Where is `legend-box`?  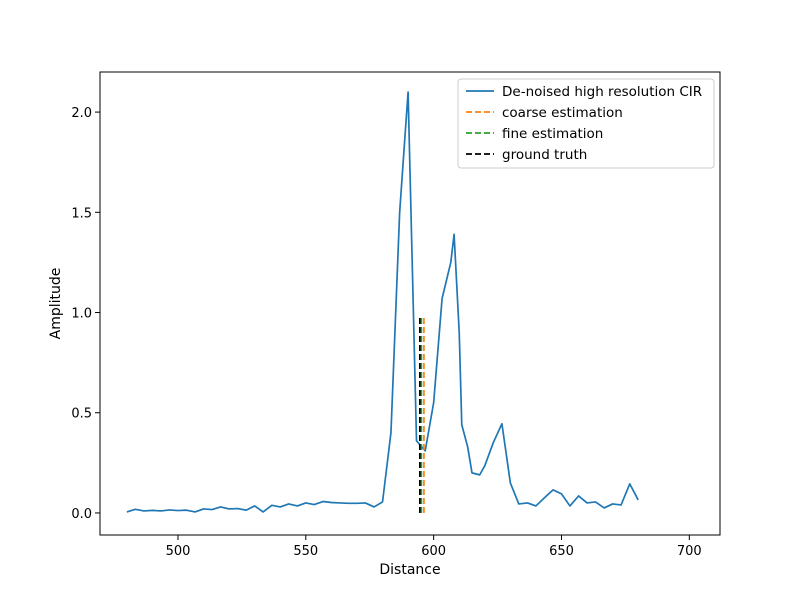 legend-box is located at coordinates (586, 123).